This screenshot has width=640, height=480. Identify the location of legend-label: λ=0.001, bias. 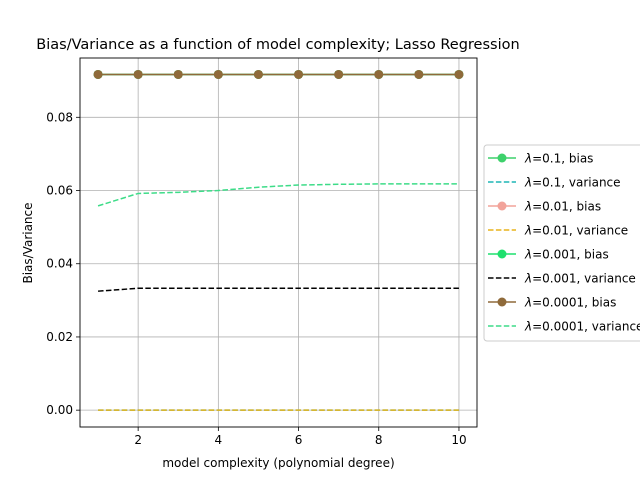
(566, 255).